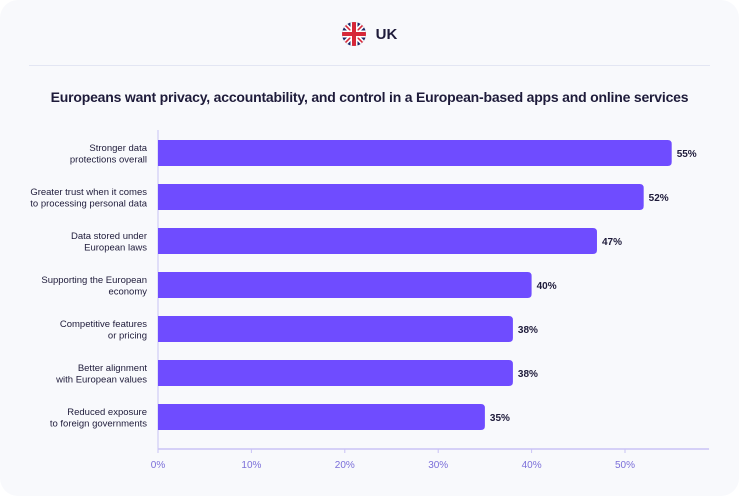 The height and width of the screenshot is (500, 739). What do you see at coordinates (127, 292) in the screenshot?
I see `category-label: economy` at bounding box center [127, 292].